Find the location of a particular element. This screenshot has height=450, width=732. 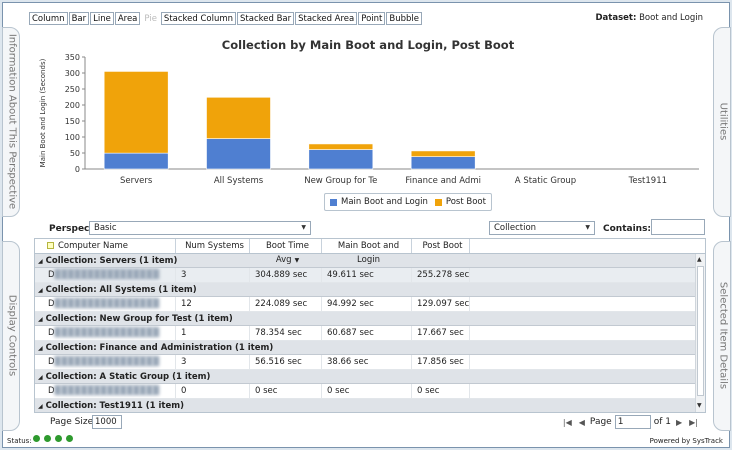

table-cell-value: 17.667 sec is located at coordinates (440, 333).